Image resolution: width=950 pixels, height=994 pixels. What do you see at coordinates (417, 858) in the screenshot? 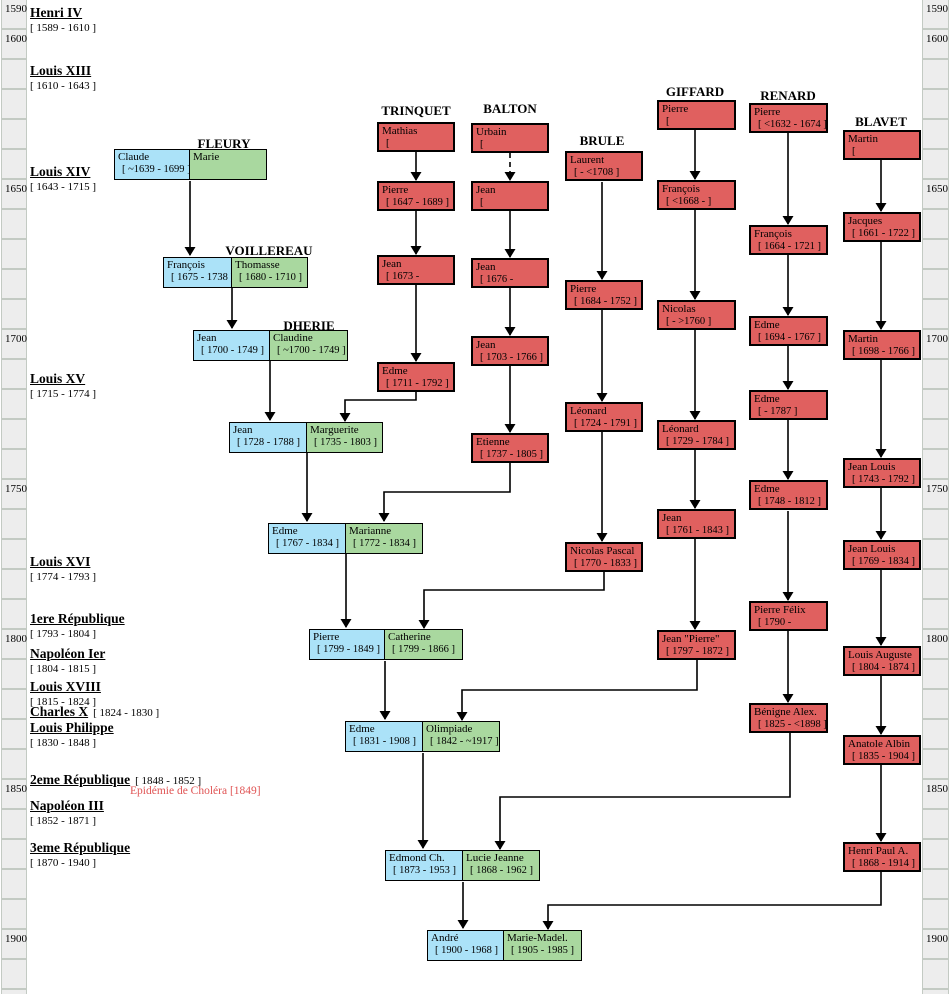
I see `person-name: Edmond Ch.` at bounding box center [417, 858].